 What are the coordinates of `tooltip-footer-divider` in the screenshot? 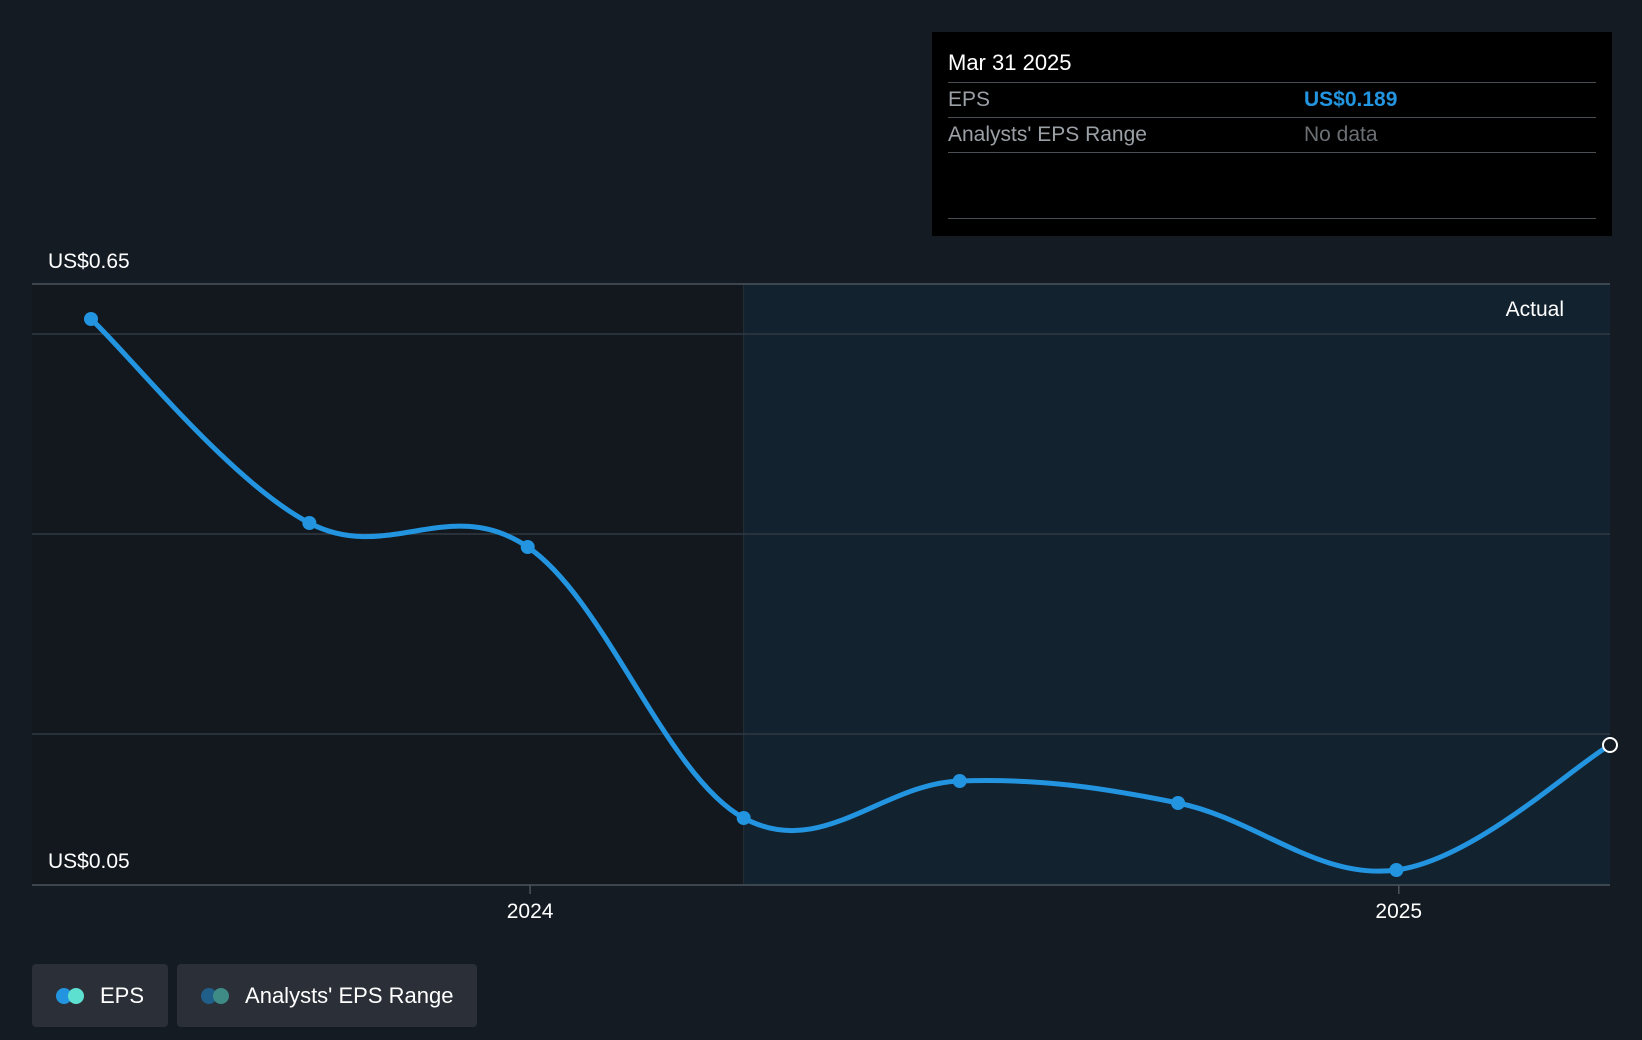 It's located at (1272, 218).